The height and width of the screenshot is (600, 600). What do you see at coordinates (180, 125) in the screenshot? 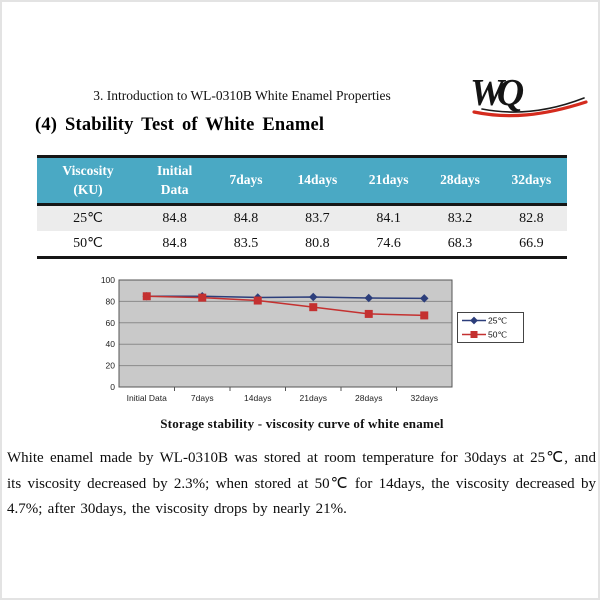
I see `section-title: (4) Stability Test of White Enamel` at bounding box center [180, 125].